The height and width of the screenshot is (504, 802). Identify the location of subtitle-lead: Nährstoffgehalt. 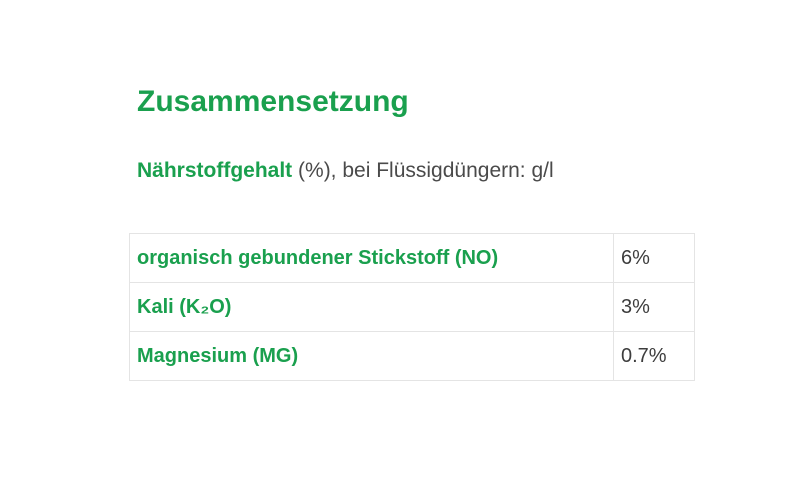
(215, 170).